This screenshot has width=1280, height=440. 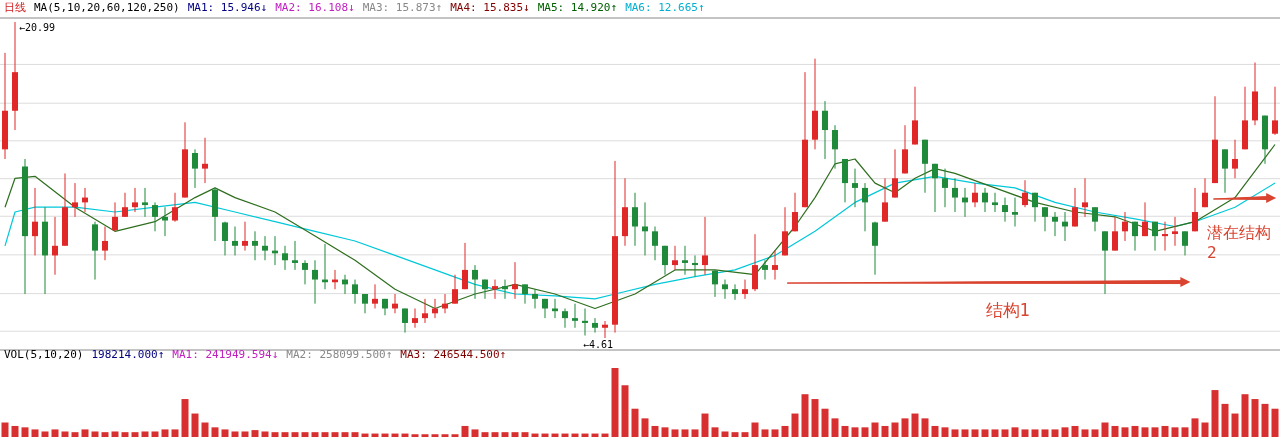 I want to click on annotation: 潜在结构2, so click(x=1239, y=243).